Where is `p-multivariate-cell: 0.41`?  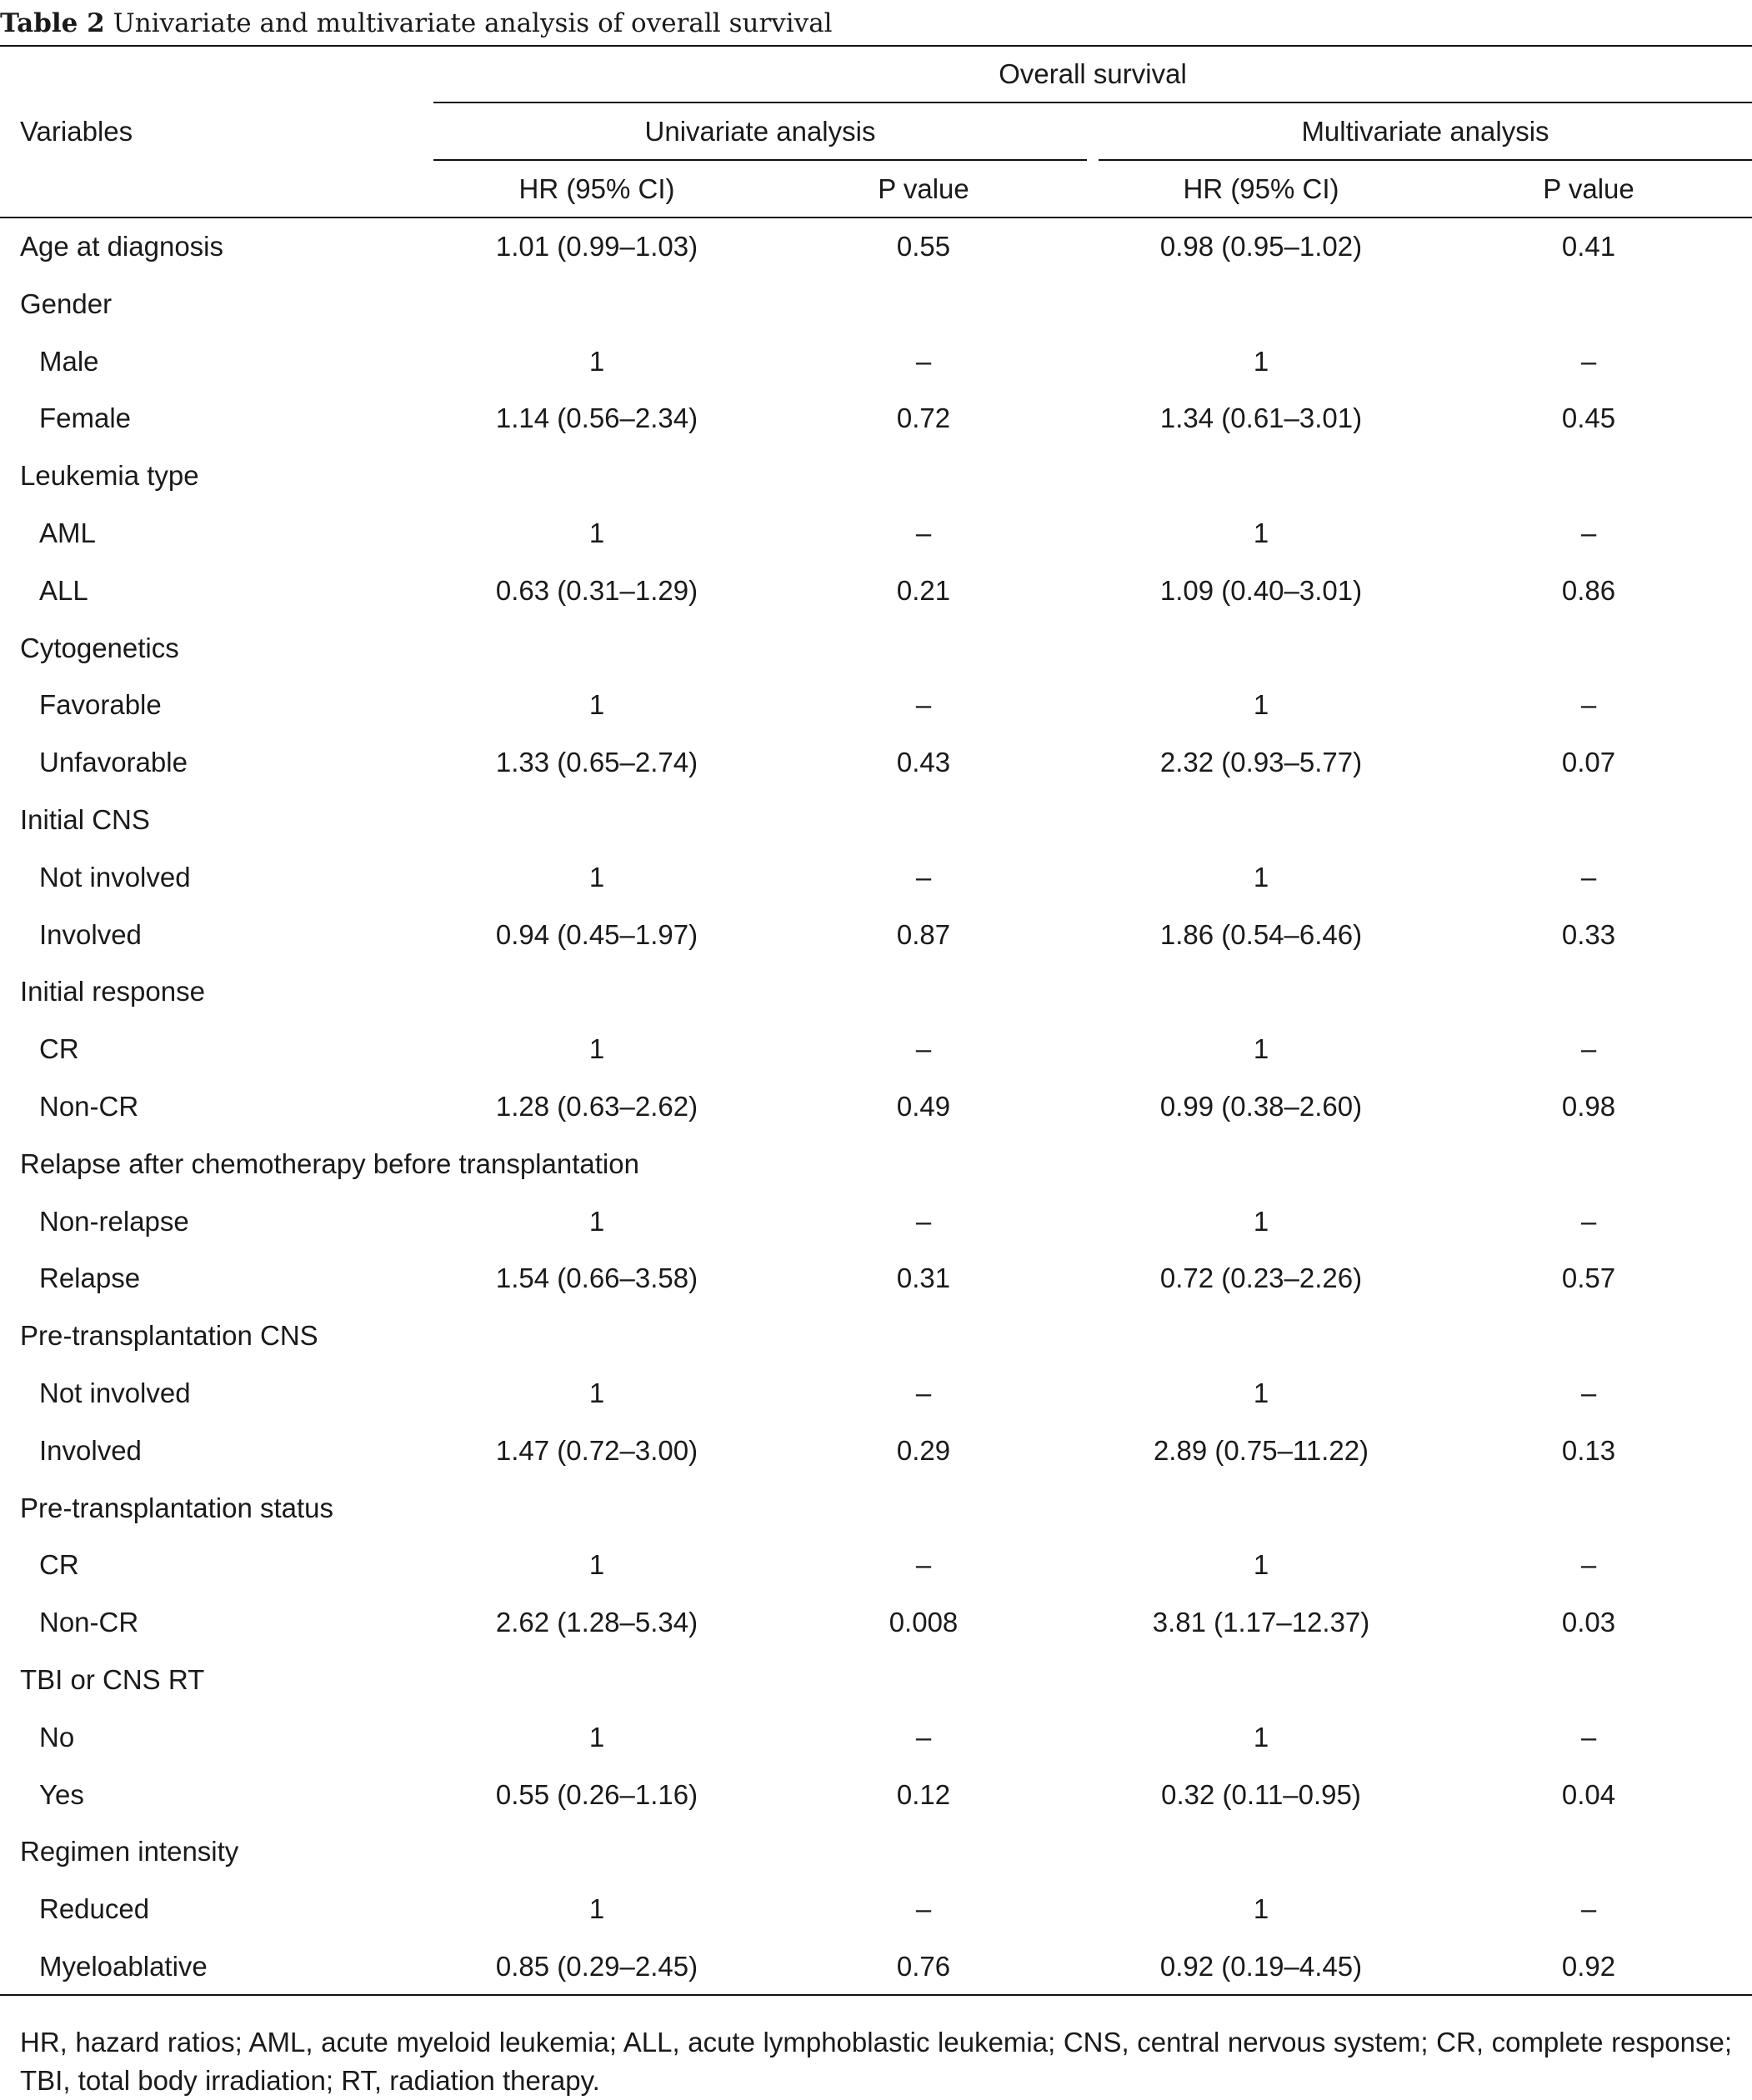
p-multivariate-cell: 0.41 is located at coordinates (1588, 247).